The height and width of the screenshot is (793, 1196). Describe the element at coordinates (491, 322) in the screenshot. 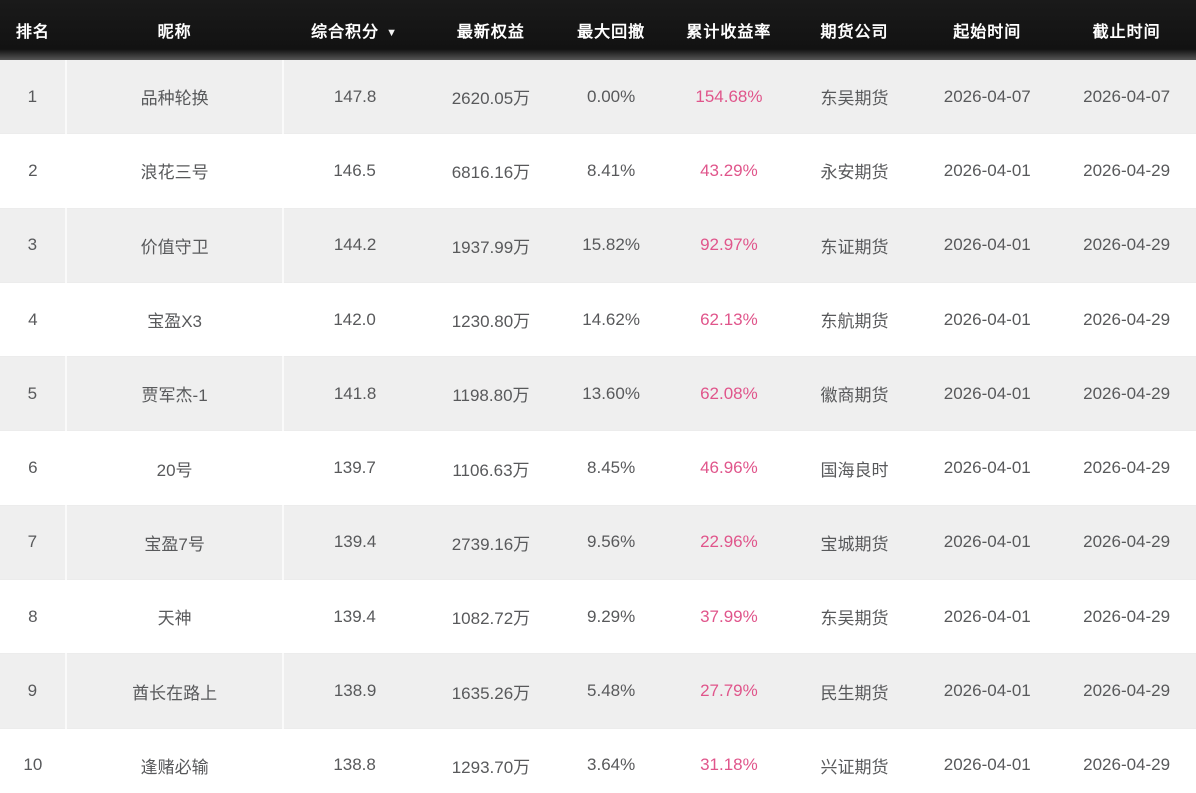

I see `cell-equity: 1230.80万` at that location.